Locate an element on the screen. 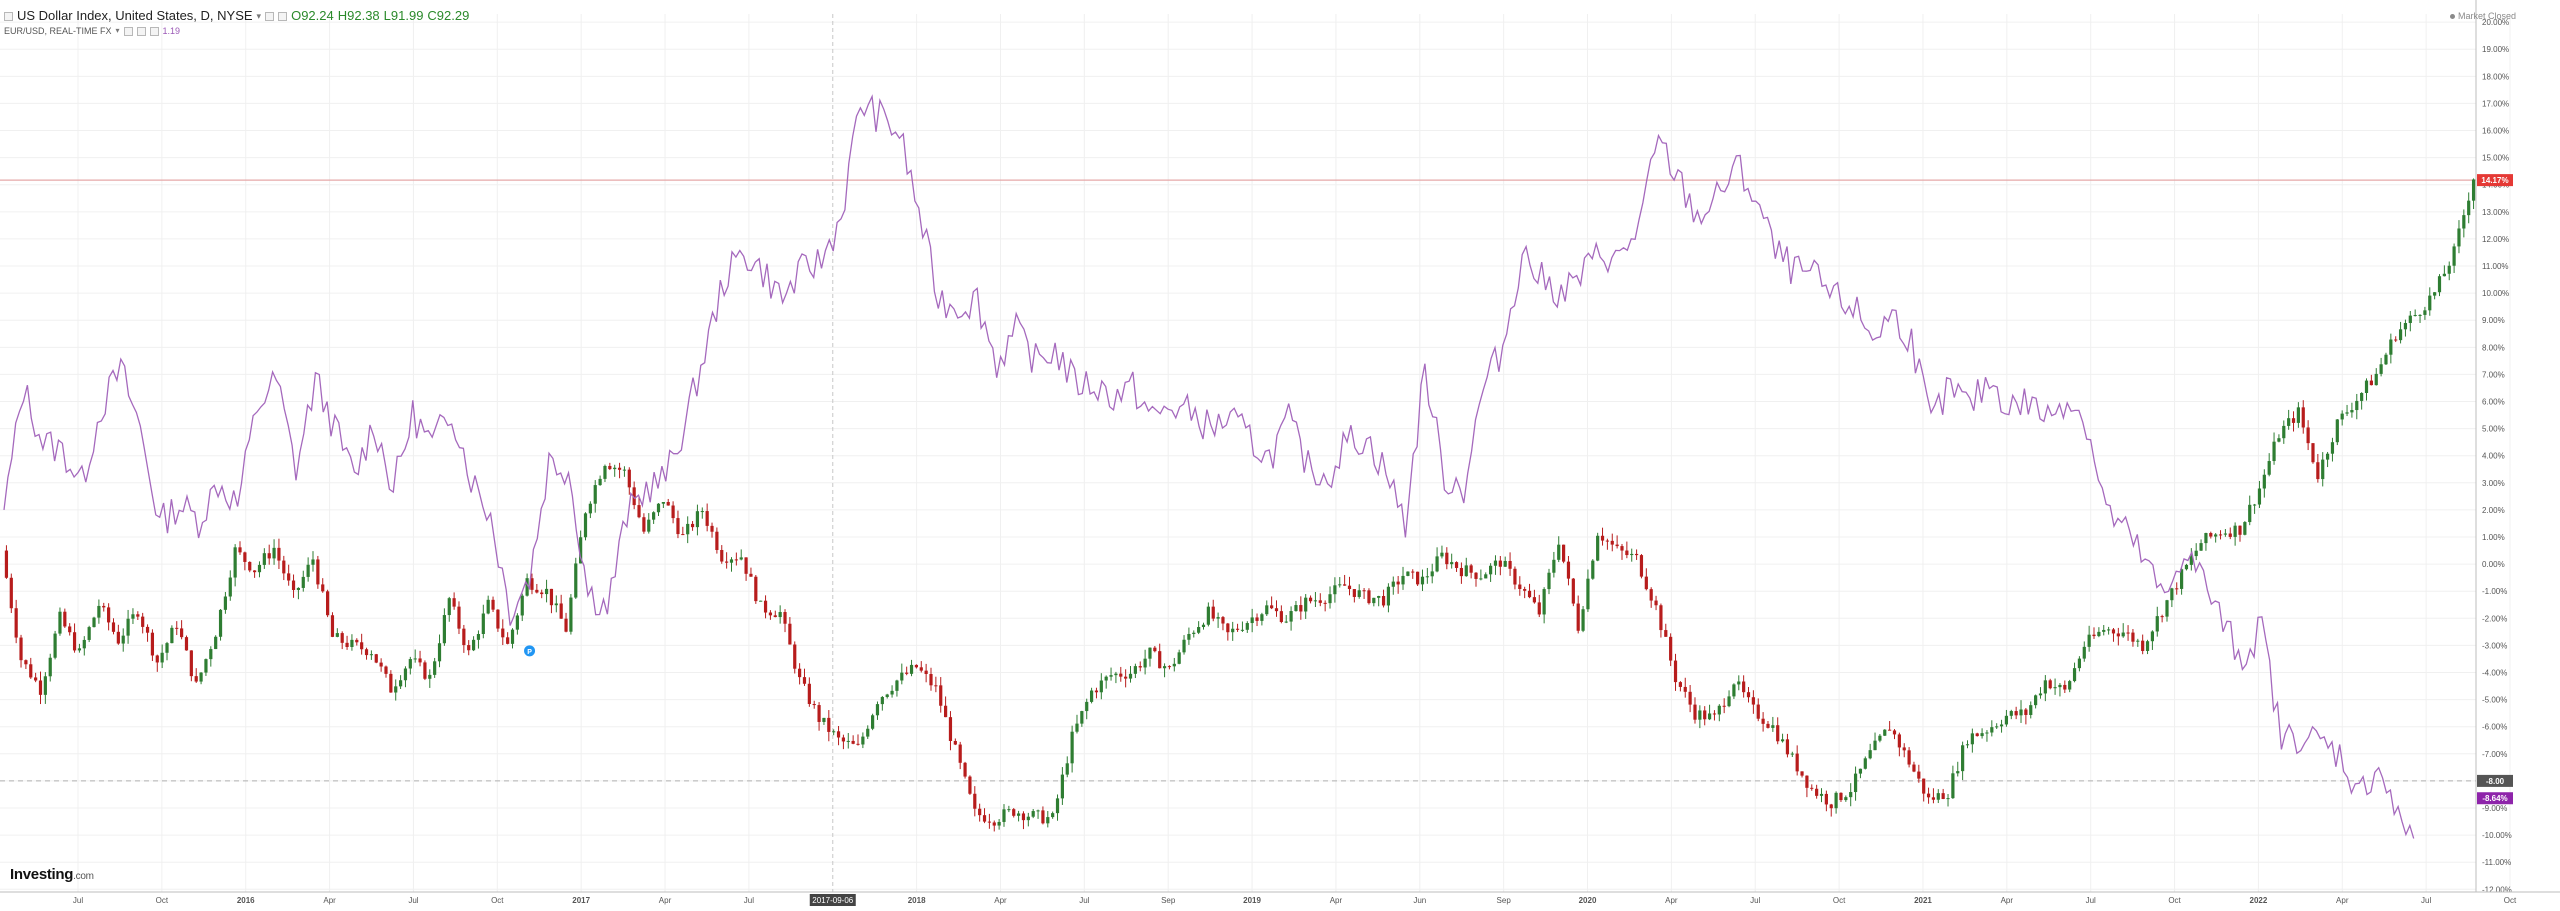 This screenshot has width=2560, height=911. x-tick-label: 2016 is located at coordinates (246, 900).